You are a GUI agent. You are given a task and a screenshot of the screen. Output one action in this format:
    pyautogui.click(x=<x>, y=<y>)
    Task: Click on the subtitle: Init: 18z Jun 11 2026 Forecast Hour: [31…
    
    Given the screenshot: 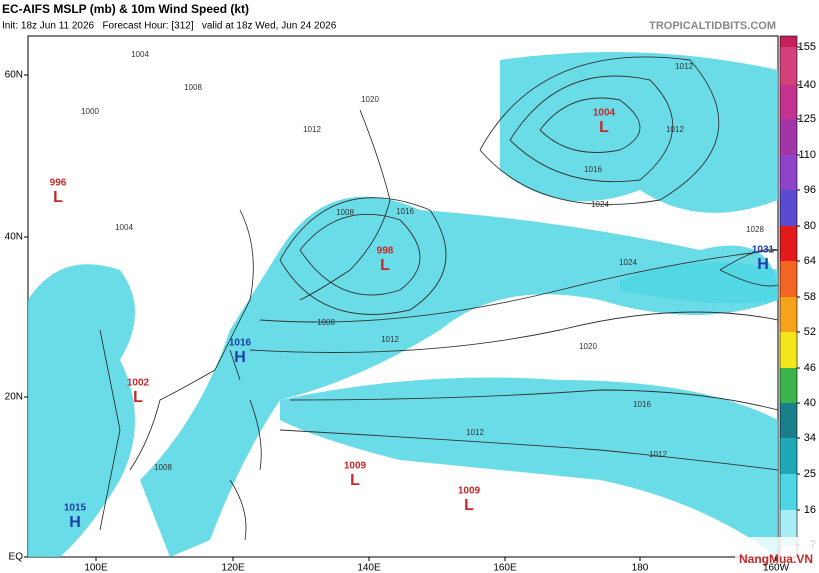 What is the action you would take?
    pyautogui.click(x=169, y=26)
    